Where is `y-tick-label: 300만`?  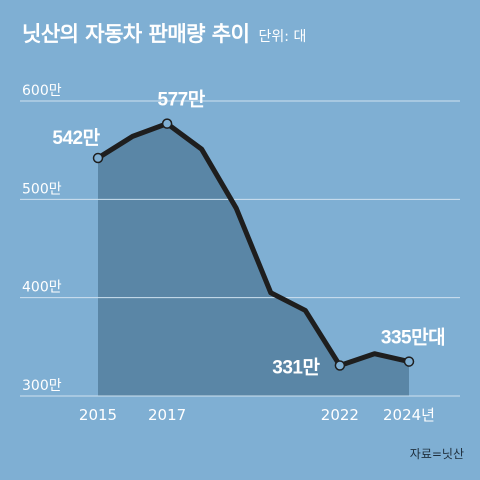
y-tick-label: 300만 is located at coordinates (42, 386).